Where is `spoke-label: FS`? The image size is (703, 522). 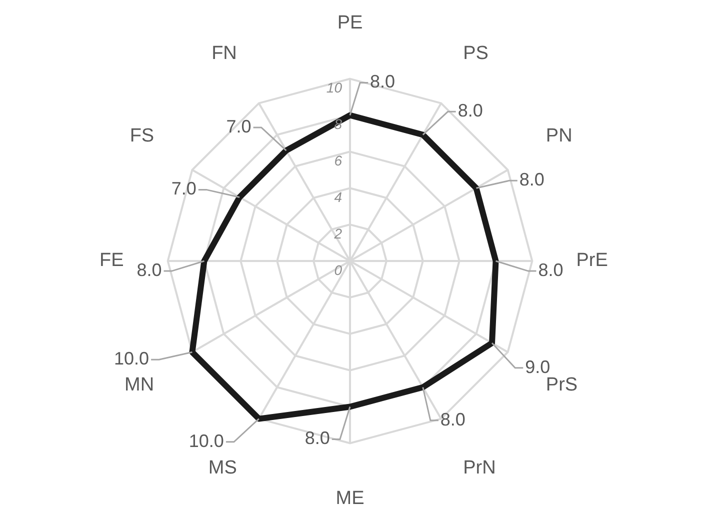
spoke-label: FS is located at coordinates (142, 136).